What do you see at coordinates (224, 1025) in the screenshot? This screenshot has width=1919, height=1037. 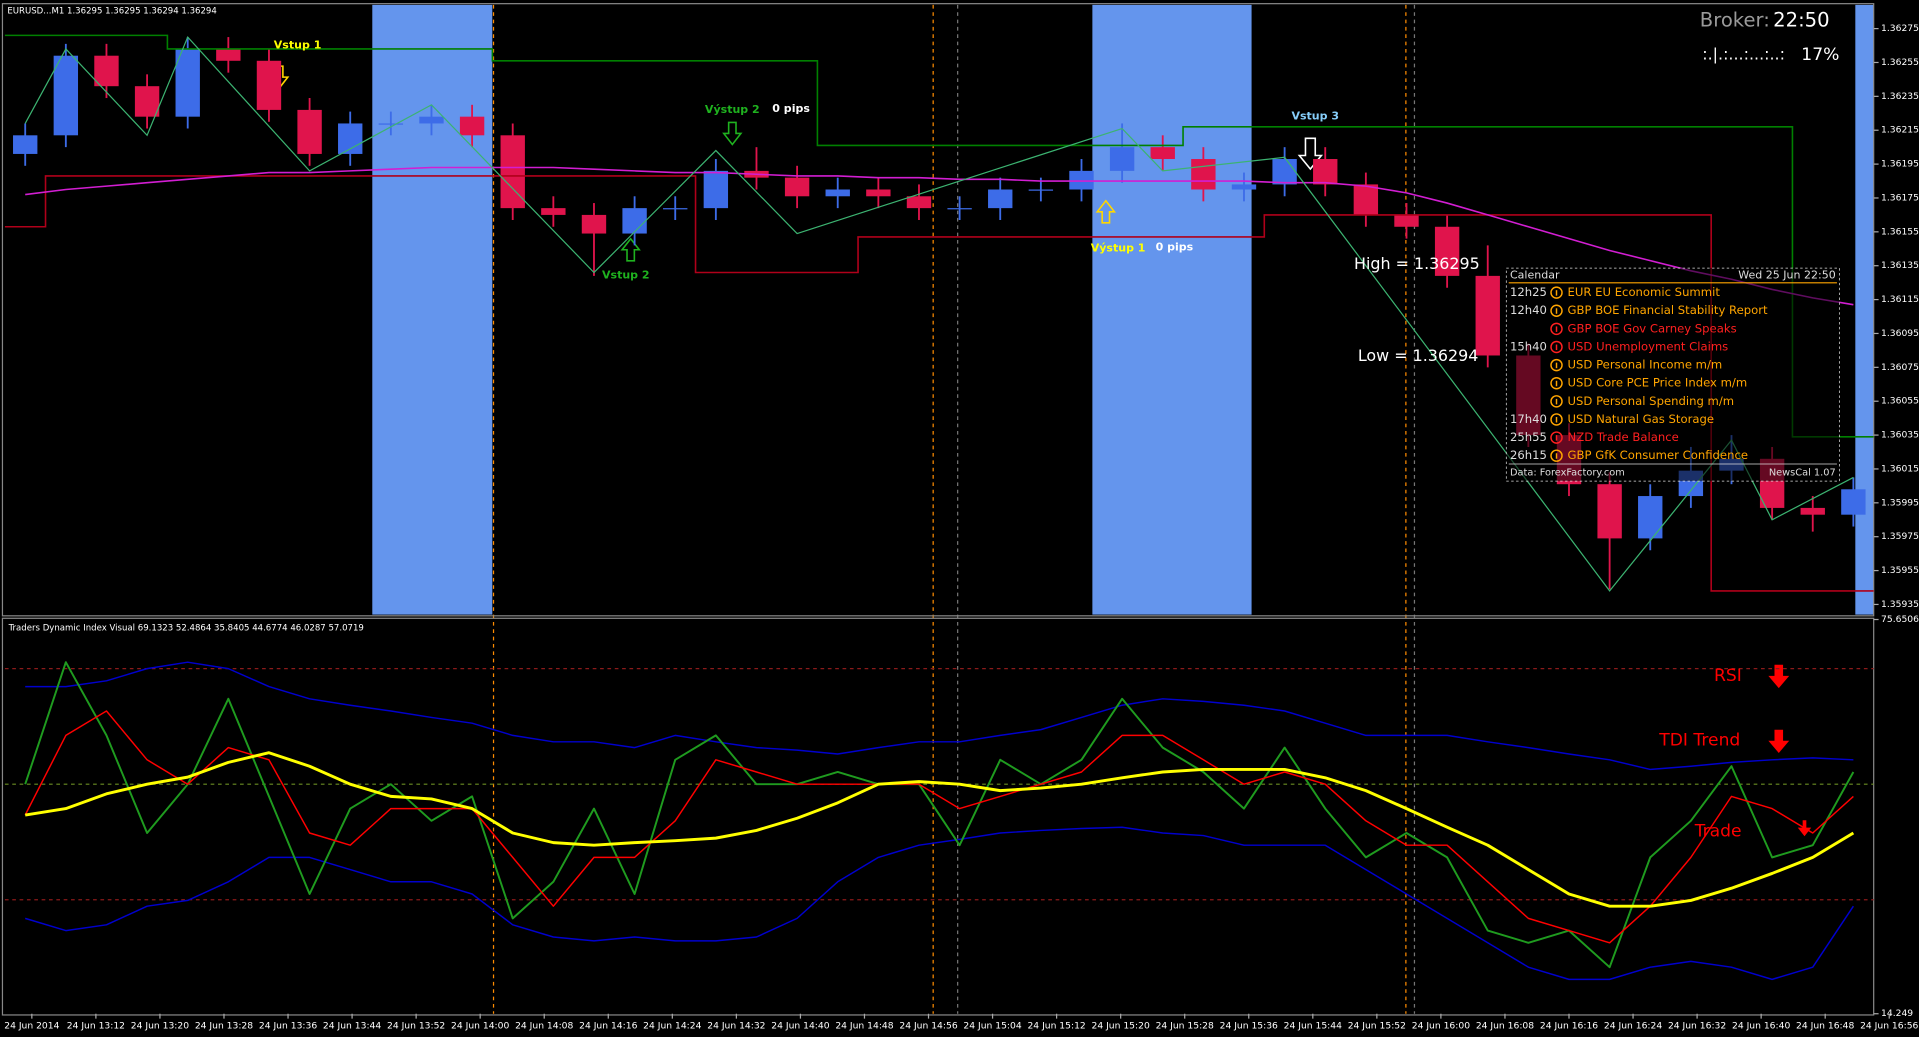 I see `x-tick-label: 24 Jun 13:28` at bounding box center [224, 1025].